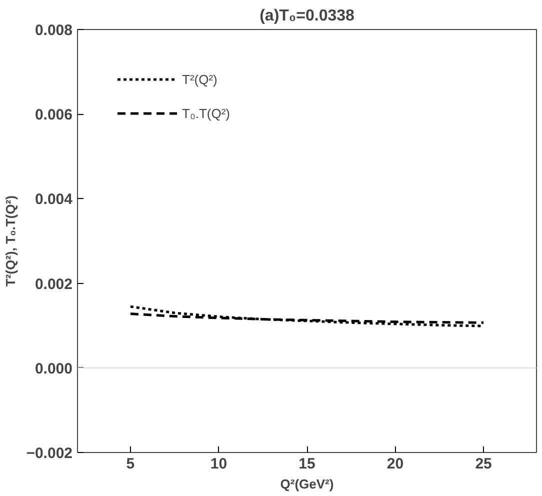 The width and height of the screenshot is (542, 496). Describe the element at coordinates (53, 115) in the screenshot. I see `y-tick-label: 0.006` at that location.